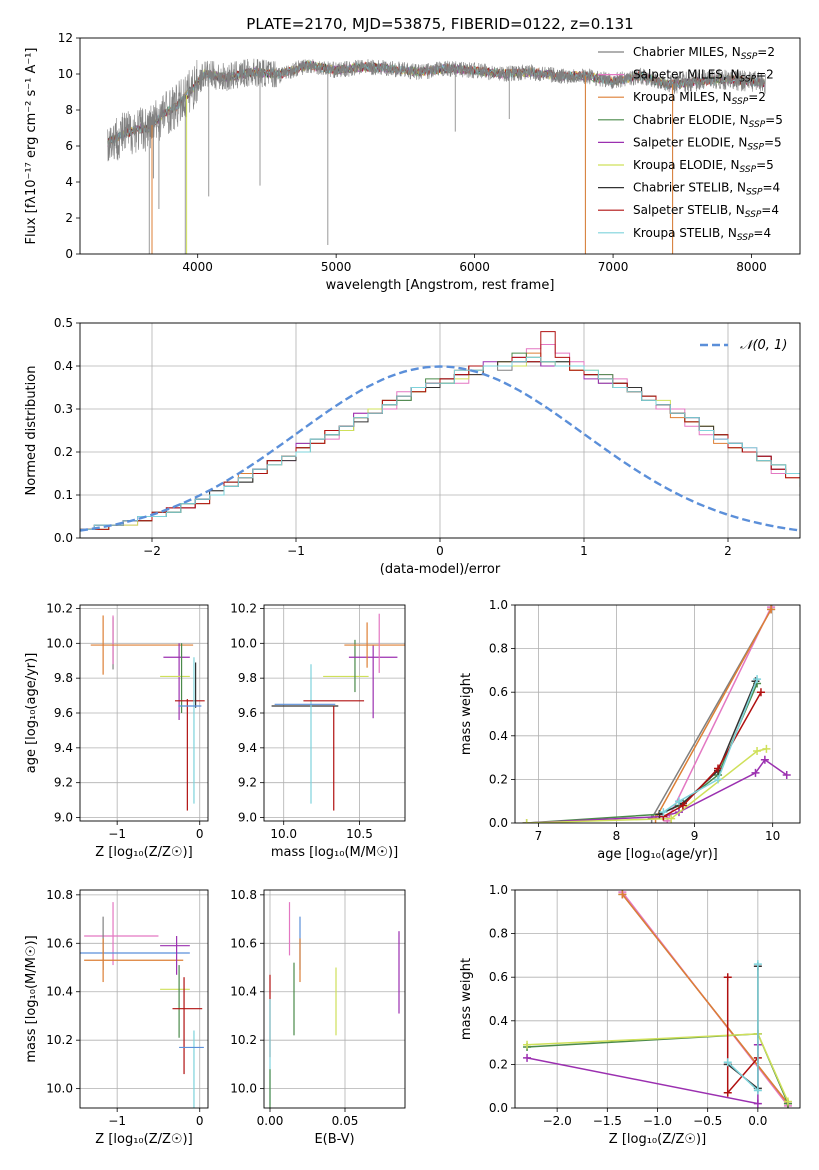  Describe the element at coordinates (617, 836) in the screenshot. I see `x-tick-label: 8` at that location.